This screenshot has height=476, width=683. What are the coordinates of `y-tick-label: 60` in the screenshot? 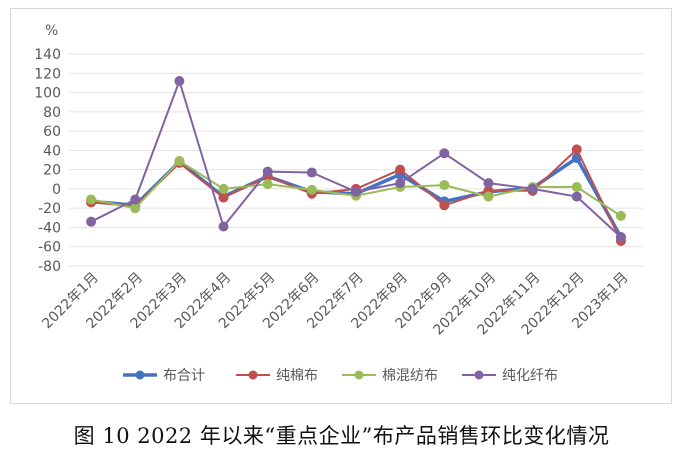 It's located at (52, 132).